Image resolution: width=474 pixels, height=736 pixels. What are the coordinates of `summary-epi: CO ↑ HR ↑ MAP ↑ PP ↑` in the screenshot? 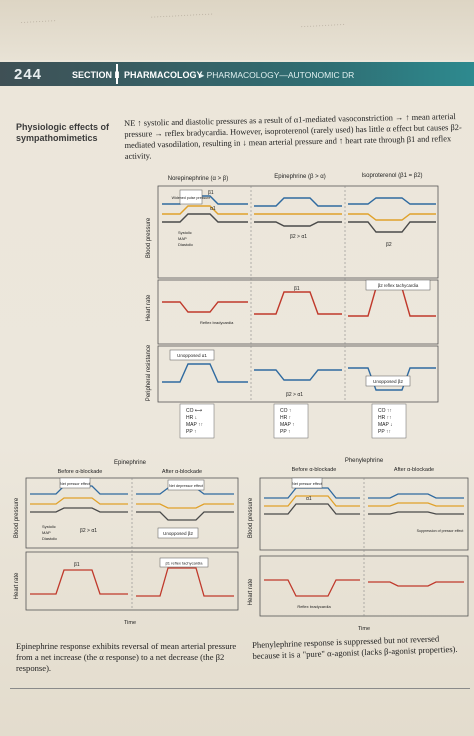 It's located at (291, 421).